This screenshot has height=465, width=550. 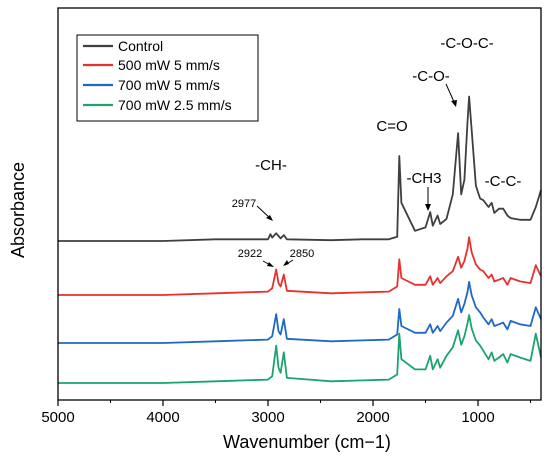 What do you see at coordinates (244, 204) in the screenshot?
I see `peak-label-2977: 2977` at bounding box center [244, 204].